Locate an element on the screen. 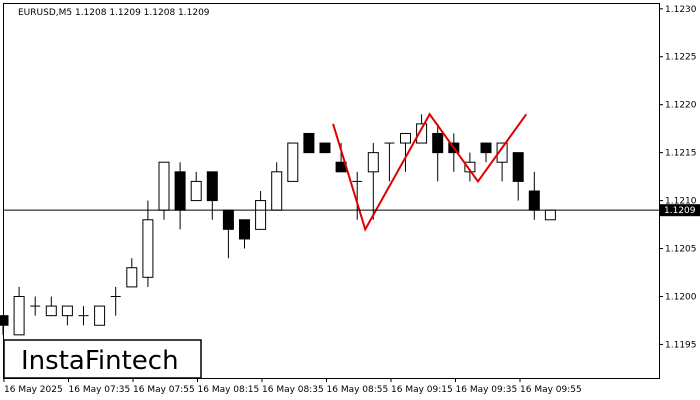  x-tick-label: 16 May 07:55 is located at coordinates (164, 390).